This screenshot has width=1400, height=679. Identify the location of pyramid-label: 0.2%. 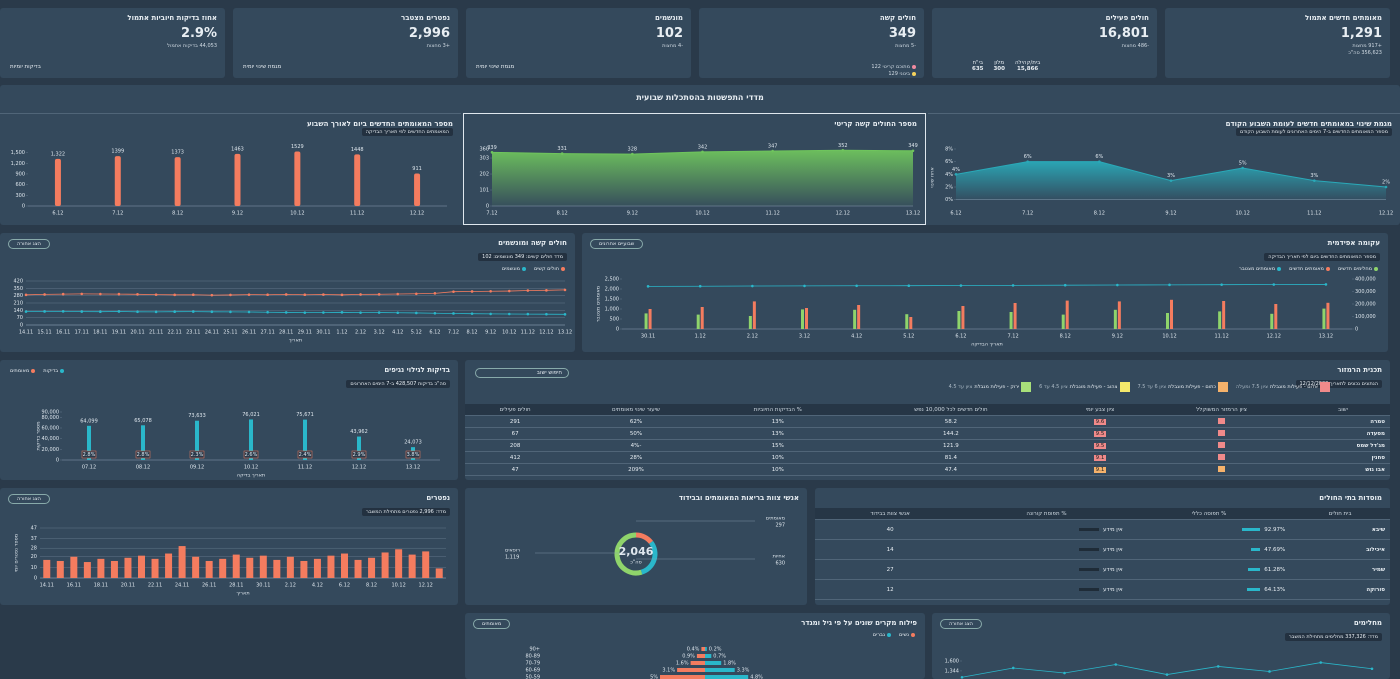
(715, 650).